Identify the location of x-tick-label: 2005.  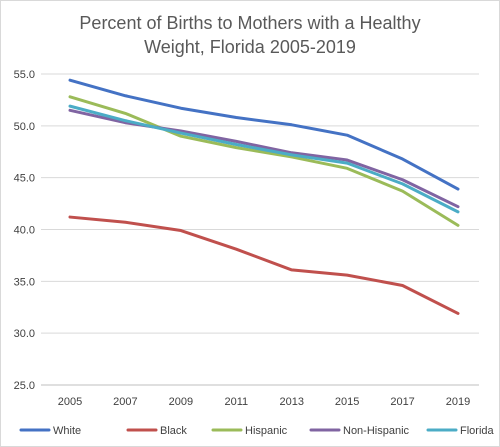
(70, 402).